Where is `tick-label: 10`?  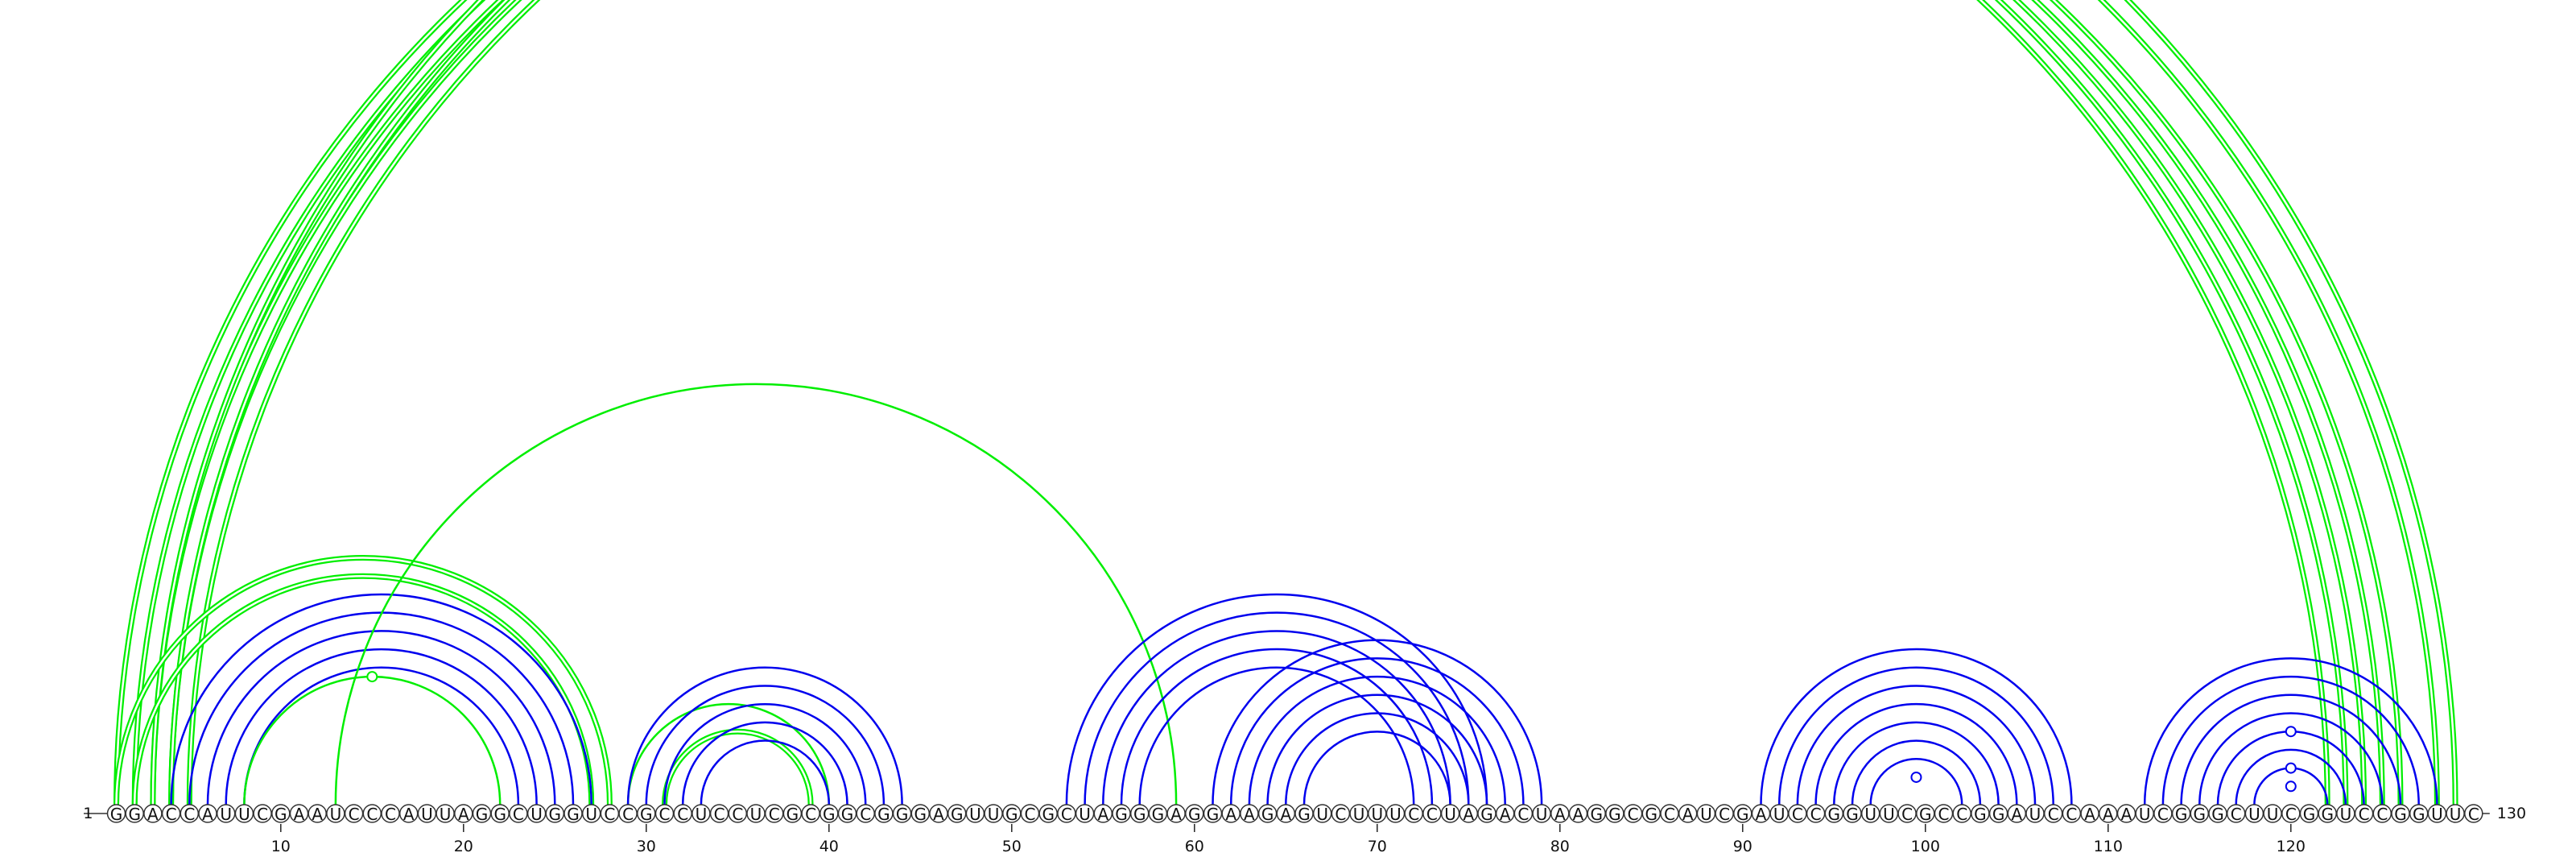
tick-label: 10 is located at coordinates (281, 846).